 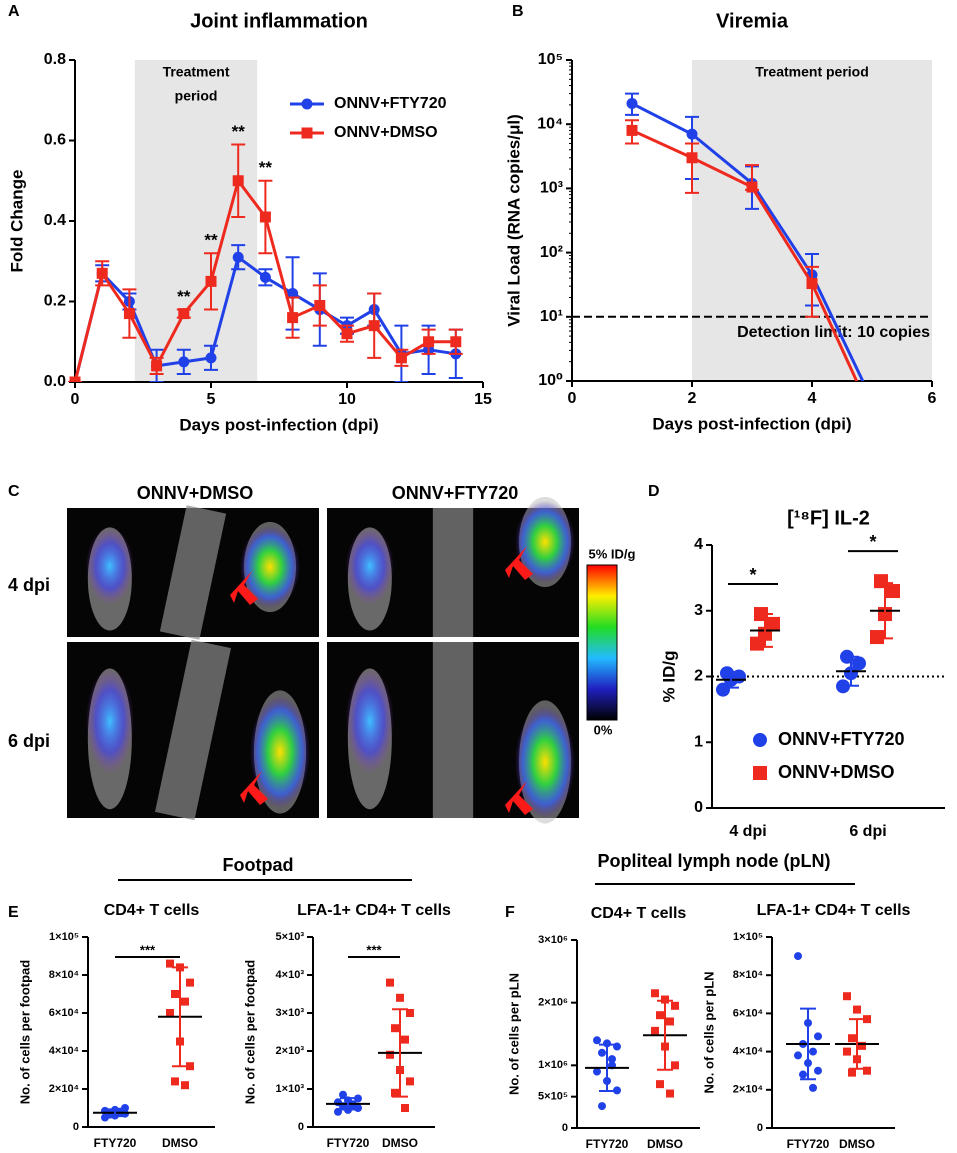 What do you see at coordinates (455, 493) in the screenshot?
I see `column-title: ONNV+FTY720` at bounding box center [455, 493].